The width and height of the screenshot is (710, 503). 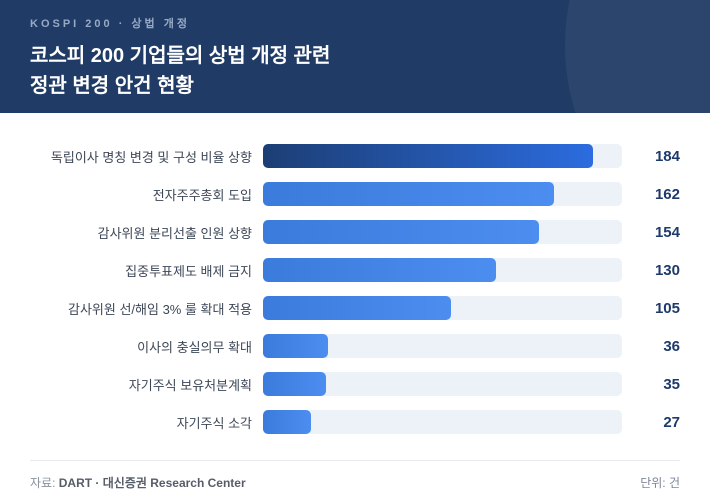 I want to click on bar-row: 전자주주총회 도입 162, so click(x=355, y=194).